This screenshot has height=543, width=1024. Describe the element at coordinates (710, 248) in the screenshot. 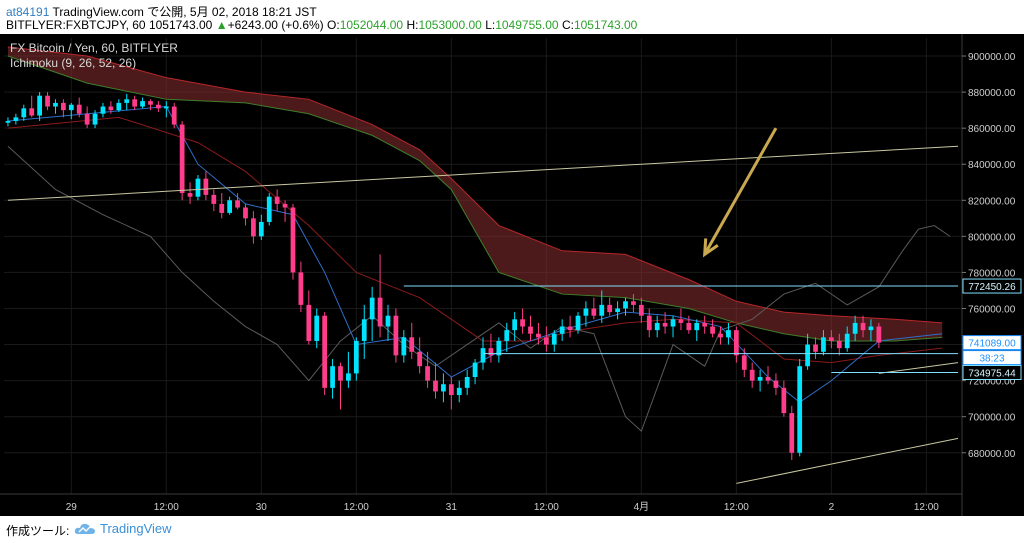

I see `arrow-head` at that location.